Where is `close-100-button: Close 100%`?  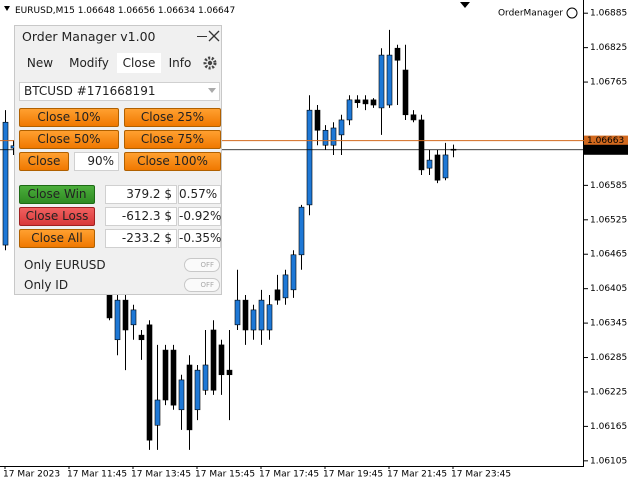 close-100-button: Close 100% is located at coordinates (172, 161).